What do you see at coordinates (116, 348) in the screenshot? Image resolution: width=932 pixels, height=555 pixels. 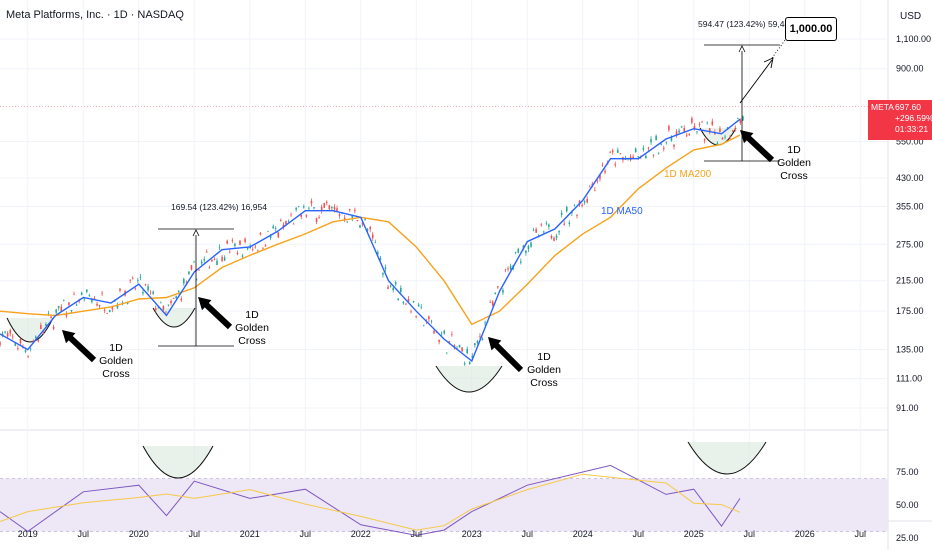 I see `gc-label-2019-line: 1D` at bounding box center [116, 348].